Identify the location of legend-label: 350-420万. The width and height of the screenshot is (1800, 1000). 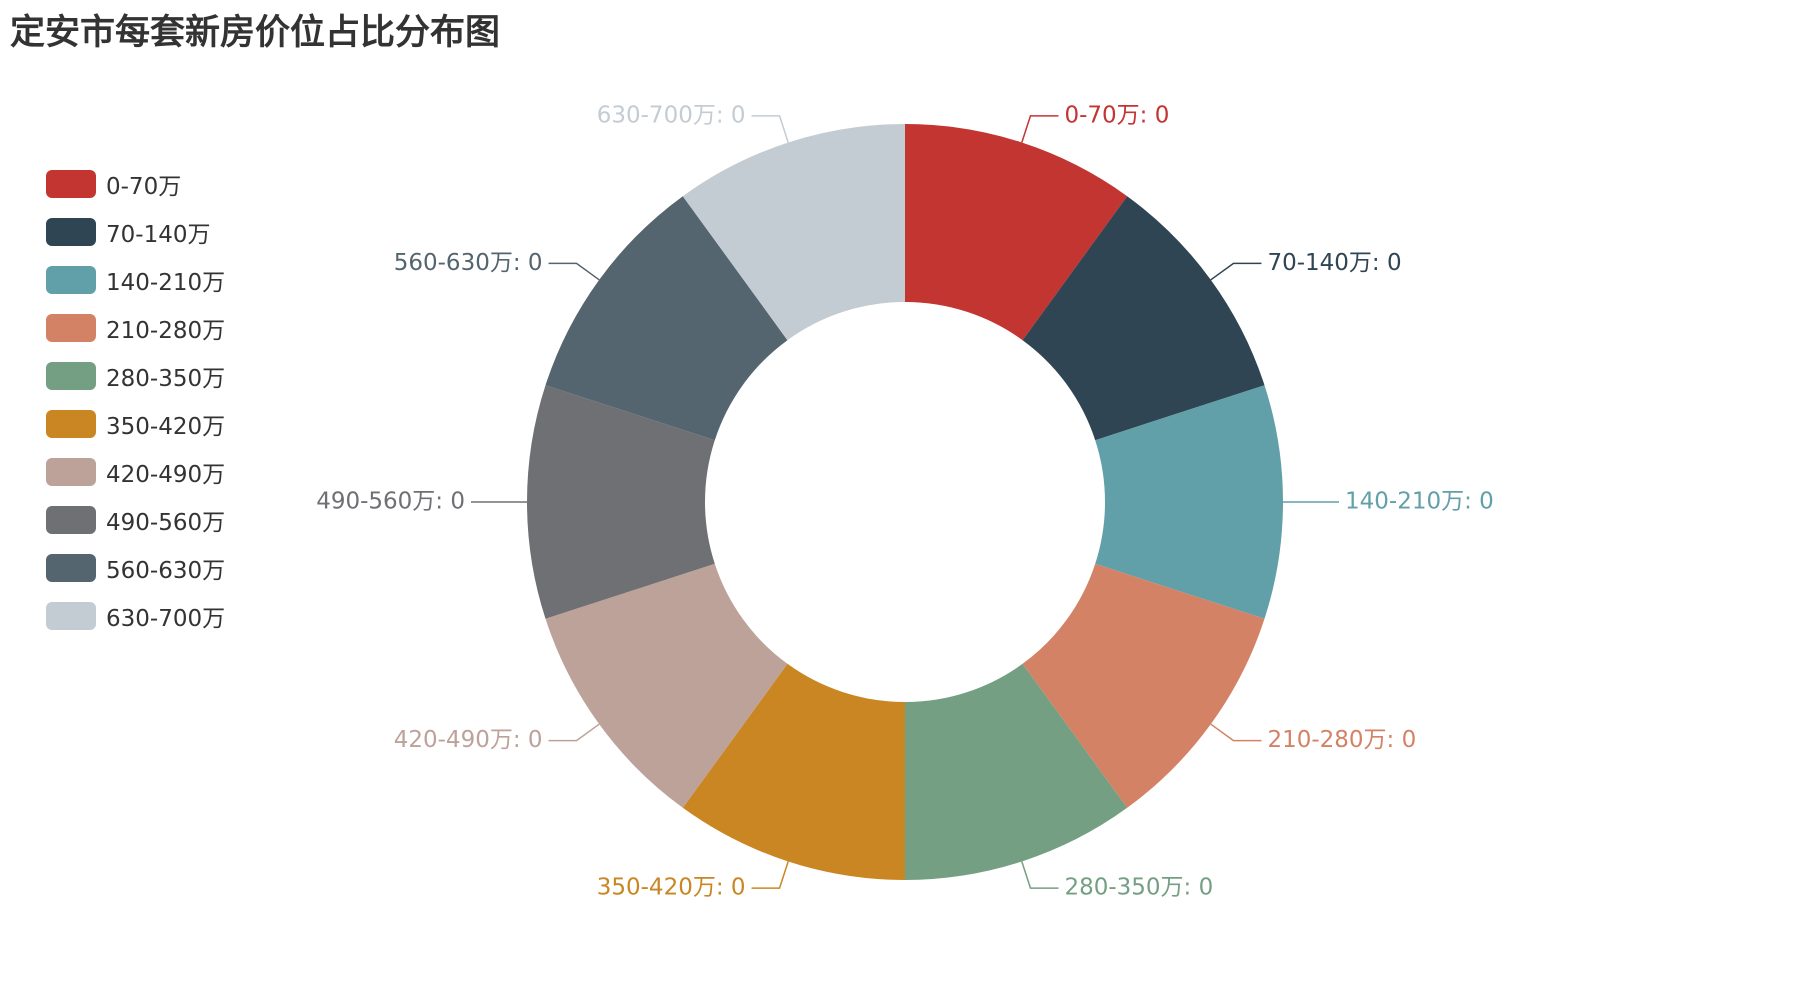
(166, 427).